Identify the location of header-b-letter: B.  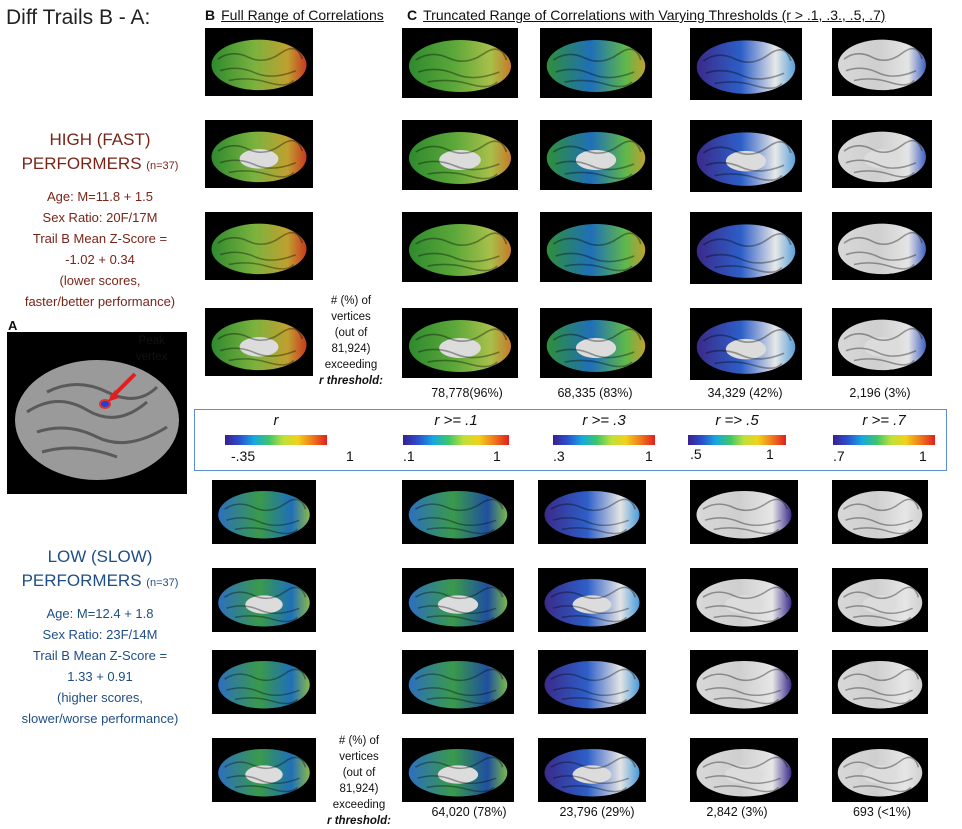
(210, 15).